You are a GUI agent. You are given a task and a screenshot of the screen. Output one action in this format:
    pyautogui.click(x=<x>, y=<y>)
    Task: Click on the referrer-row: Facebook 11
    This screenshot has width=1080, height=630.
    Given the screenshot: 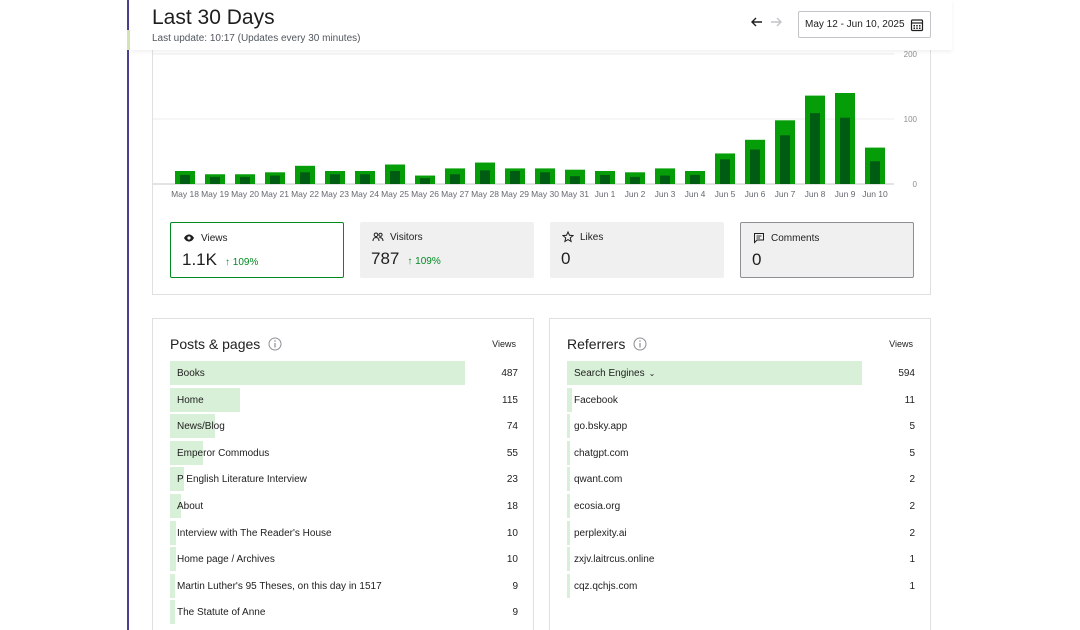 What is the action you would take?
    pyautogui.click(x=741, y=401)
    